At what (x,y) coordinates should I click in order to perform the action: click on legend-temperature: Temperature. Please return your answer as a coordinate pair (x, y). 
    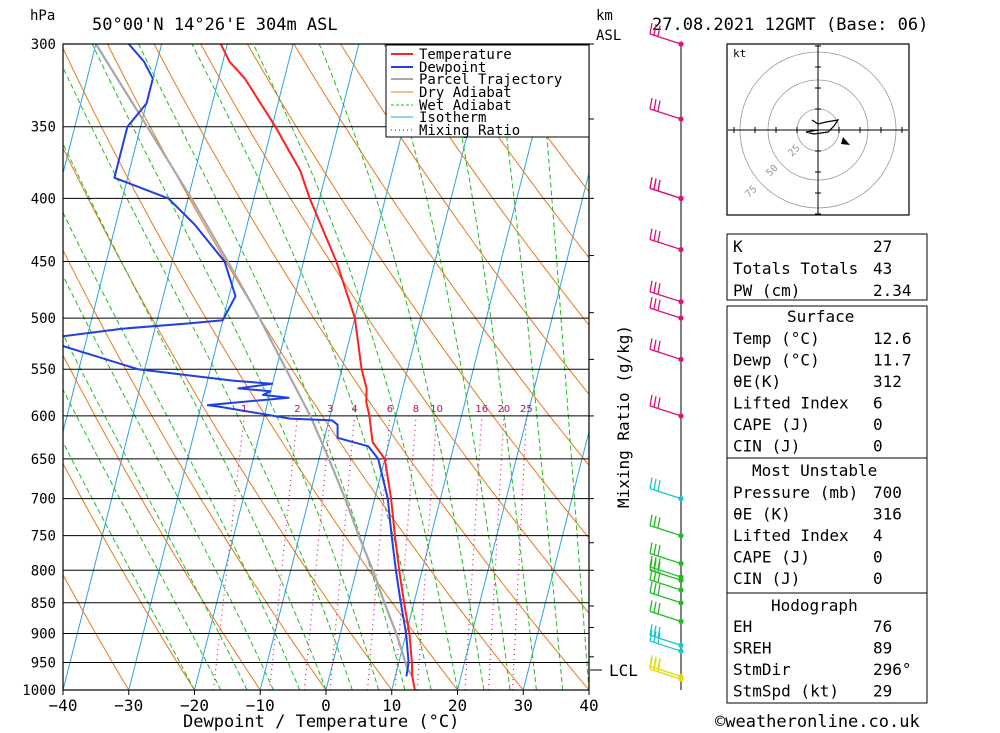
    Looking at the image, I should click on (465, 55).